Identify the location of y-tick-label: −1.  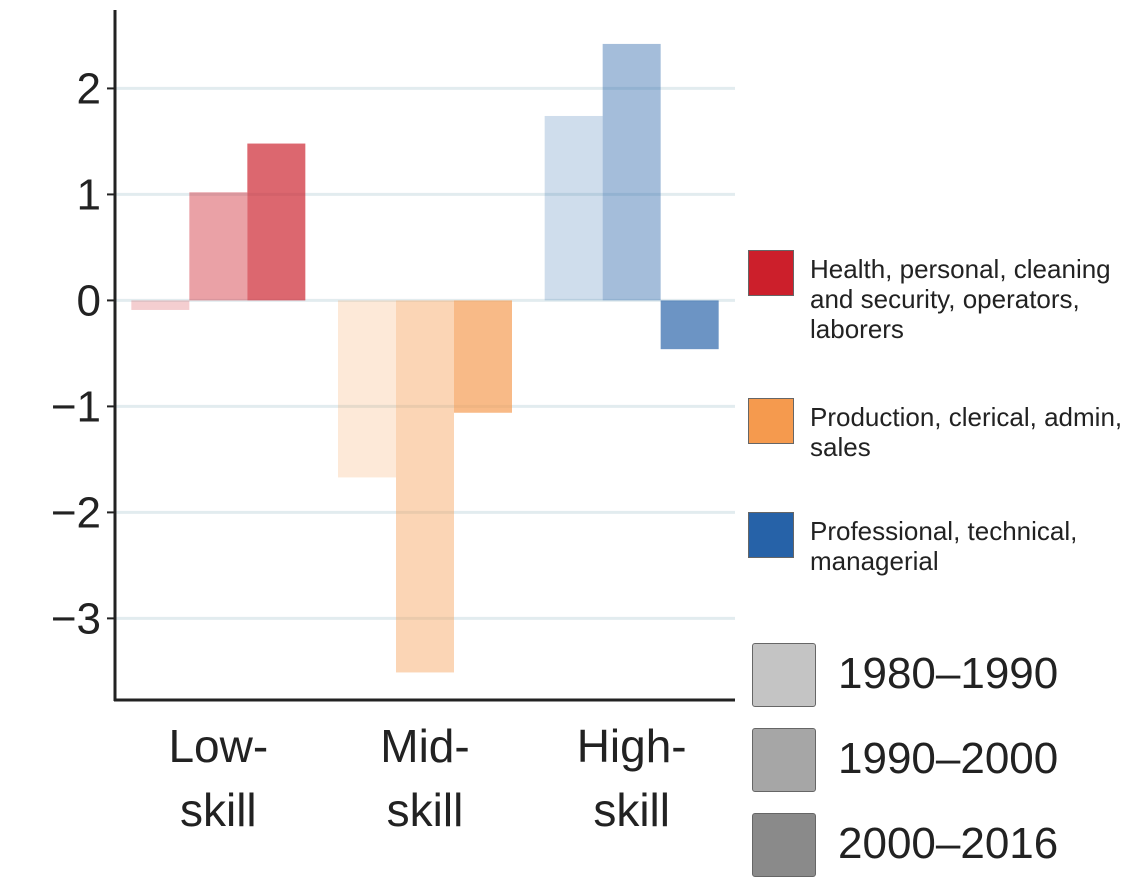
(76, 406).